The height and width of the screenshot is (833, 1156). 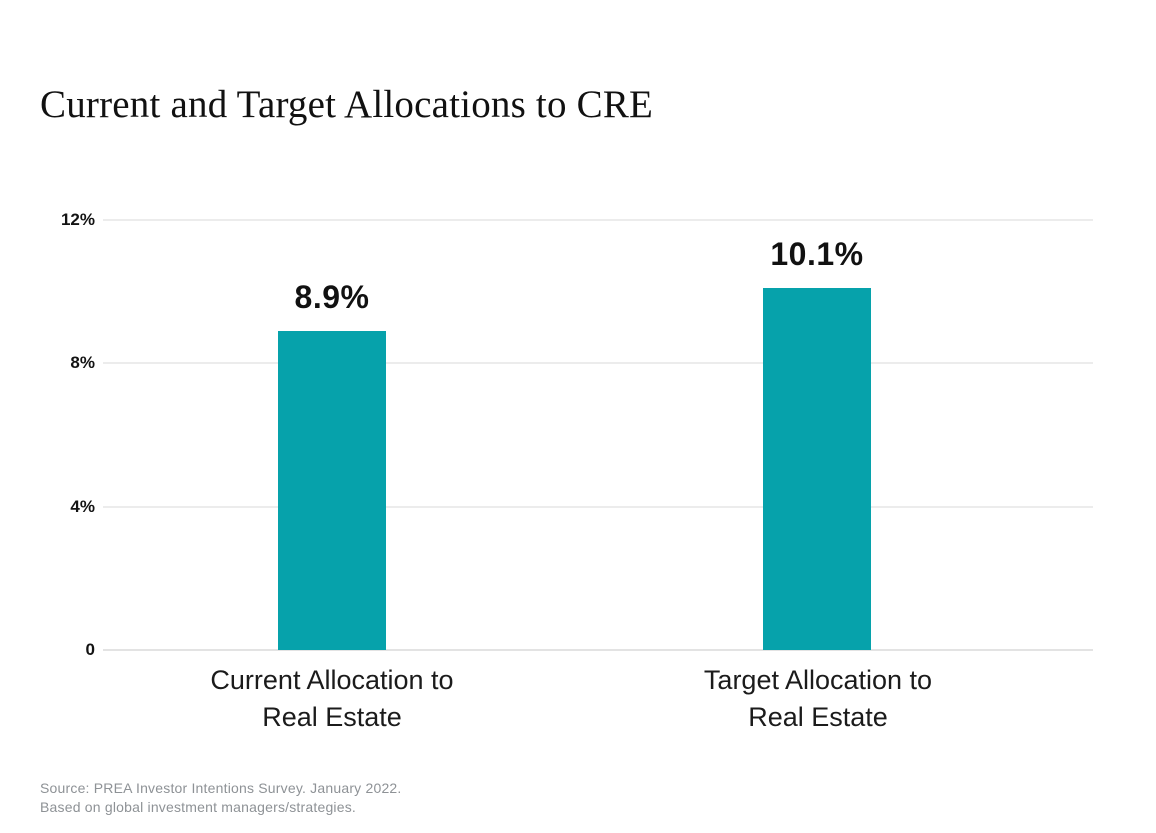 I want to click on bar-value-label-current: 8.9%, so click(x=332, y=297).